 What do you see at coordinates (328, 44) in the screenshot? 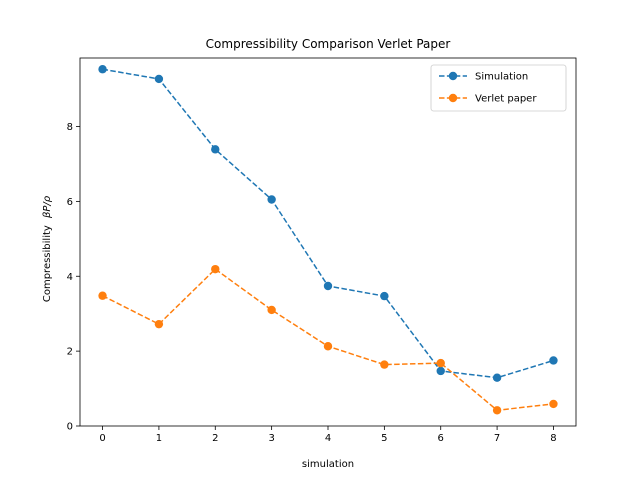
I see `chart-title: Compressibility Comparison Verlet Paper` at bounding box center [328, 44].